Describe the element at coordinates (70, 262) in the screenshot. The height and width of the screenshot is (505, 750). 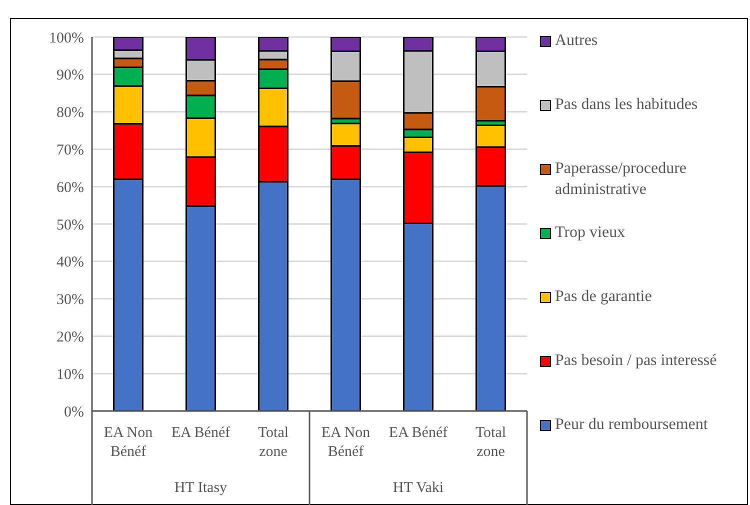
I see `y-tick-label: 40%` at that location.